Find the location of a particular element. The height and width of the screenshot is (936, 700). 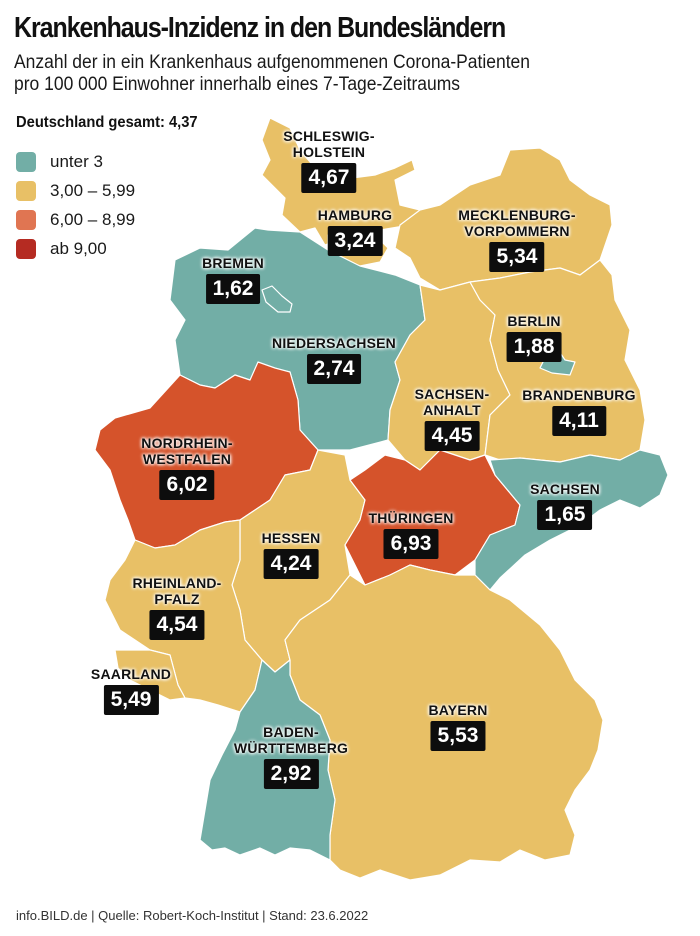

legend-label: ab 9,00 is located at coordinates (78, 248).